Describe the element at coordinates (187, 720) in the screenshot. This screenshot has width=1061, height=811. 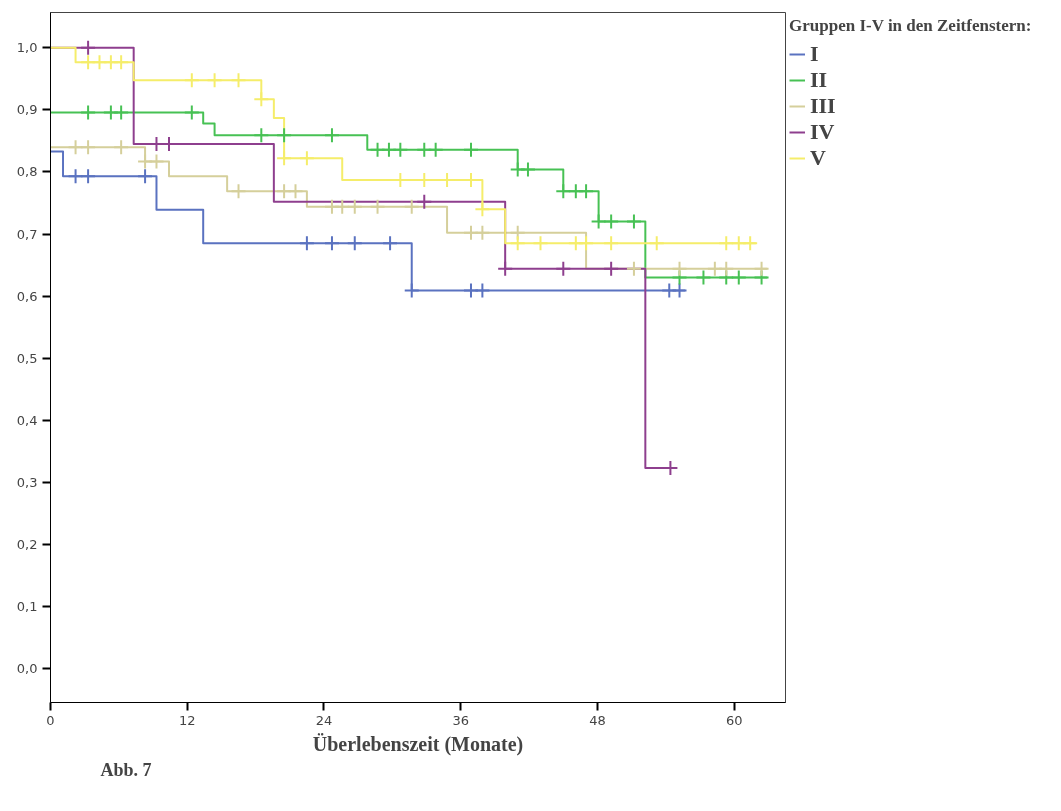
I see `x-tick-label: 12` at that location.